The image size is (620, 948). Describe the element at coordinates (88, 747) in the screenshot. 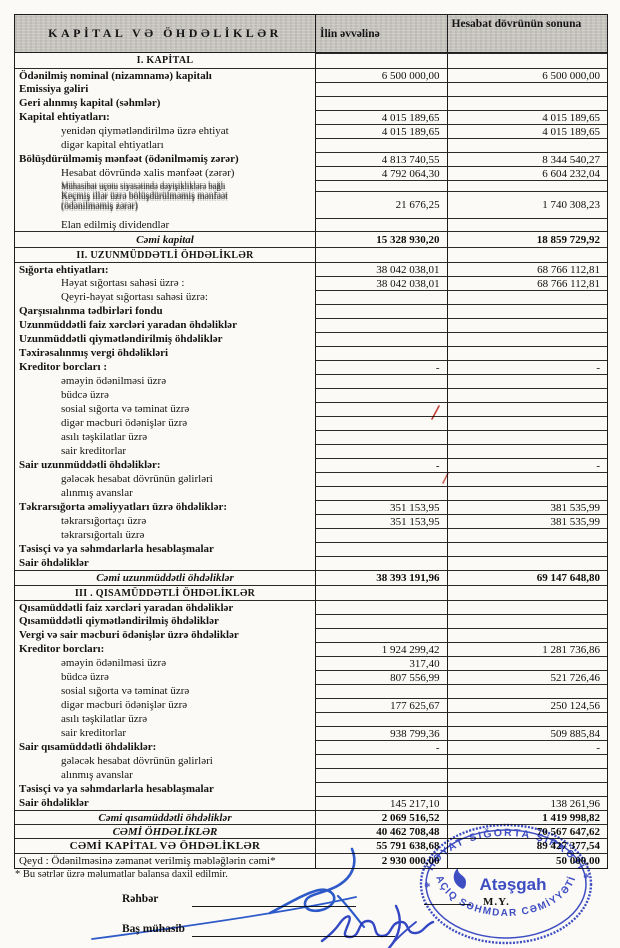

I see `row-label: Sair qısamüddətli öhdəliklər:` at that location.